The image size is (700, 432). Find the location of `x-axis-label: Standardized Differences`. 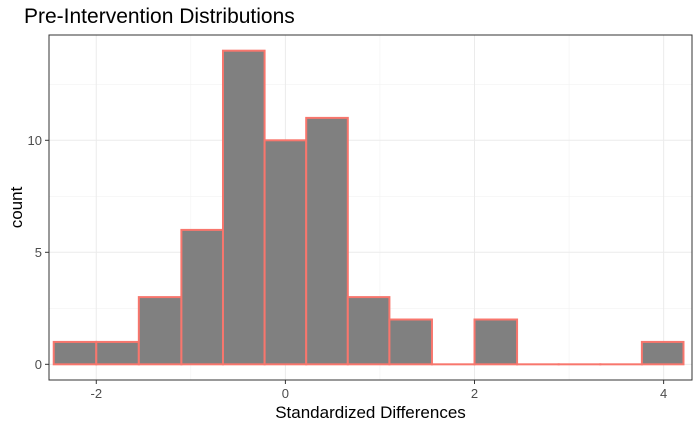

x-axis-label: Standardized Differences is located at coordinates (370, 412).